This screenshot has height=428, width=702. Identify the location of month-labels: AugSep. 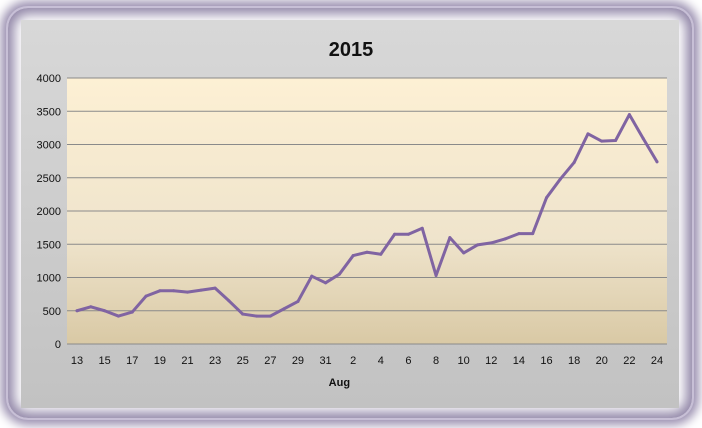
(339, 383).